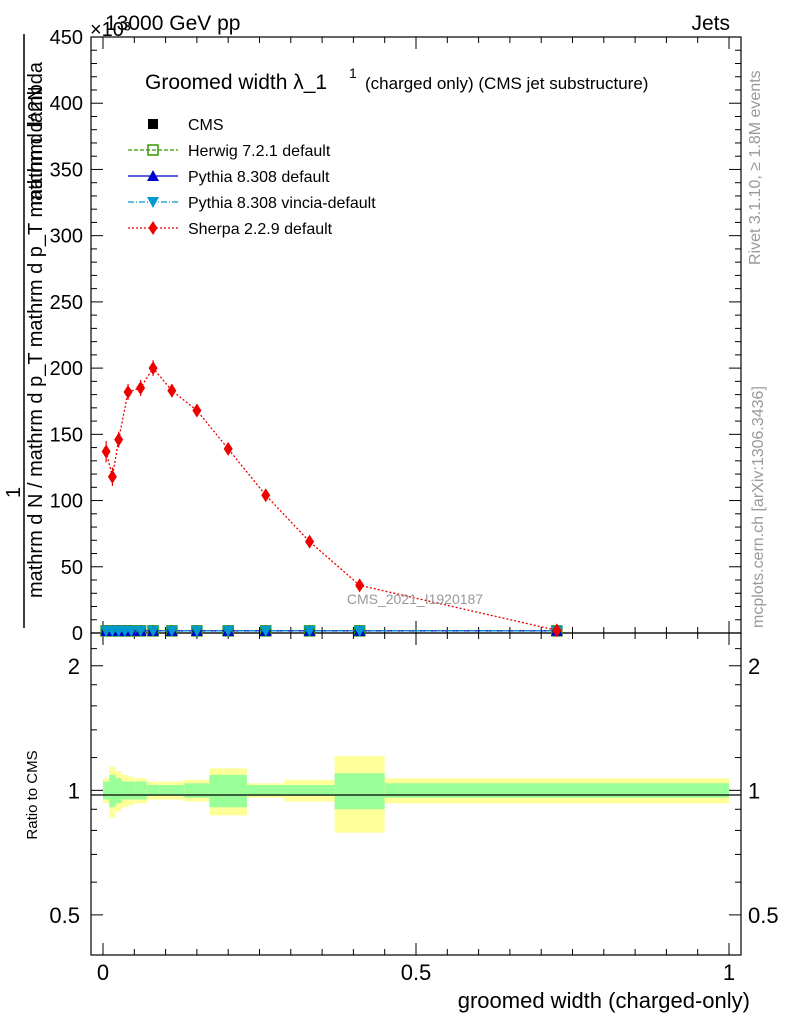  Describe the element at coordinates (66, 502) in the screenshot. I see `y-tick-label: 100` at that location.